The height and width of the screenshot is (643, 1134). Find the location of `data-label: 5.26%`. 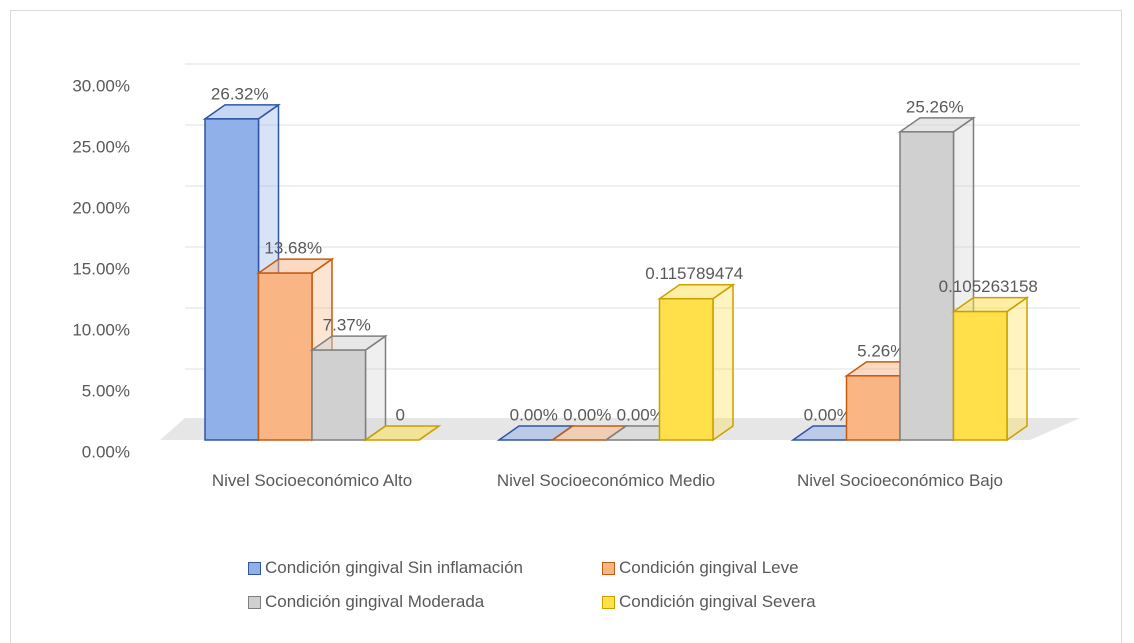

data-label: 5.26% is located at coordinates (881, 350).